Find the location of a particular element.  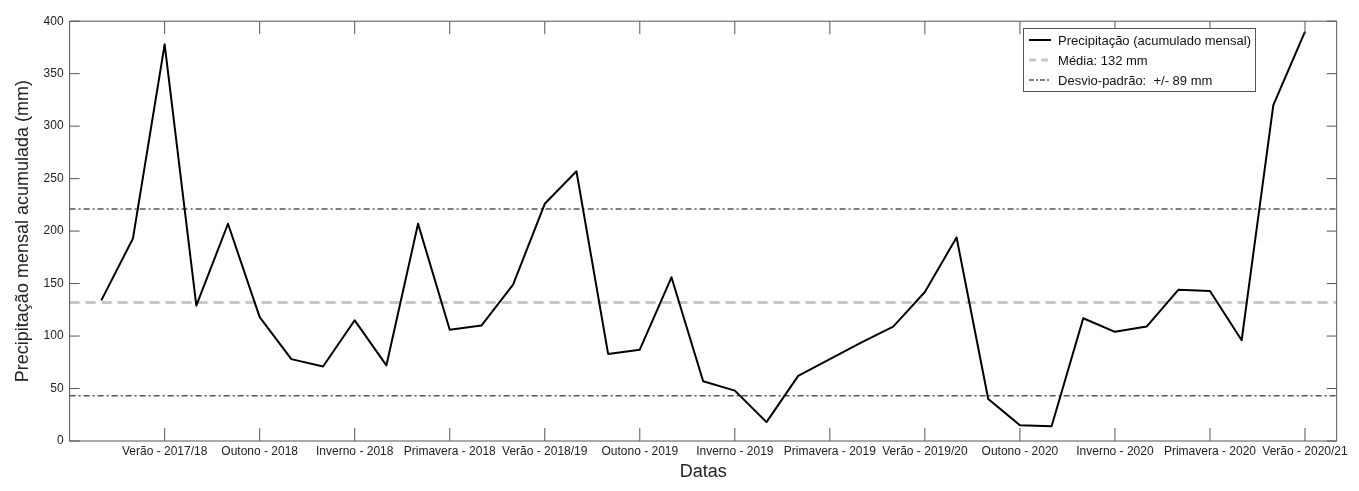

y-tick-label: 400 is located at coordinates (53, 20).